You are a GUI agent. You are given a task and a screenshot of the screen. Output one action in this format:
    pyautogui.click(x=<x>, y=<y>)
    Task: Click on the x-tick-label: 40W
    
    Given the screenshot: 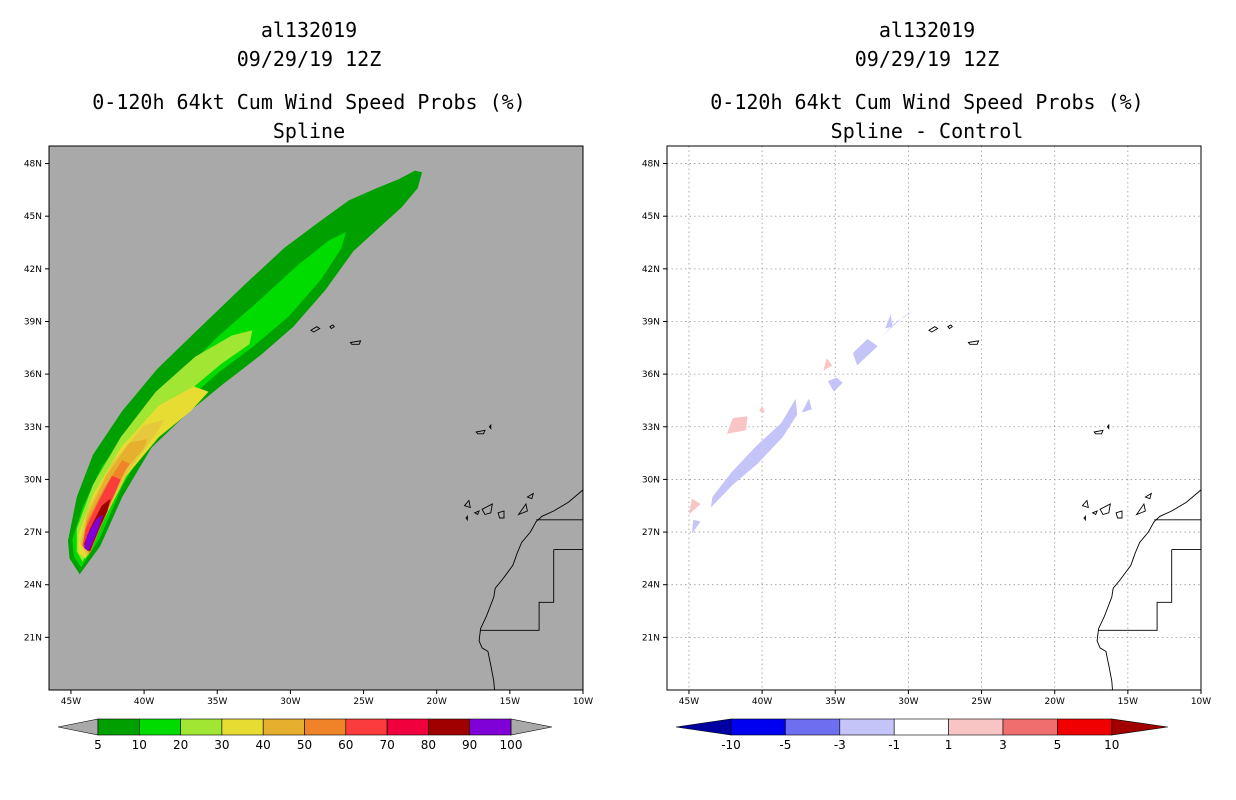 What is the action you would take?
    pyautogui.click(x=762, y=702)
    